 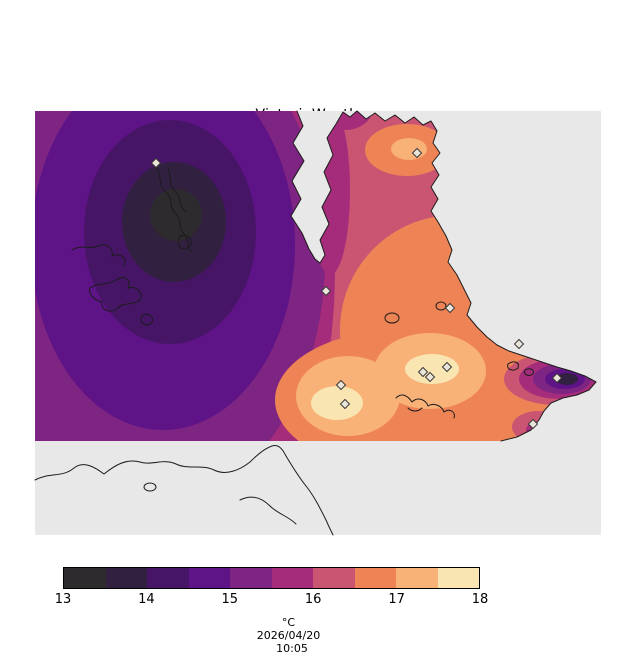 What do you see at coordinates (184, 490) in the screenshot?
I see `coastline-south-shore` at bounding box center [184, 490].